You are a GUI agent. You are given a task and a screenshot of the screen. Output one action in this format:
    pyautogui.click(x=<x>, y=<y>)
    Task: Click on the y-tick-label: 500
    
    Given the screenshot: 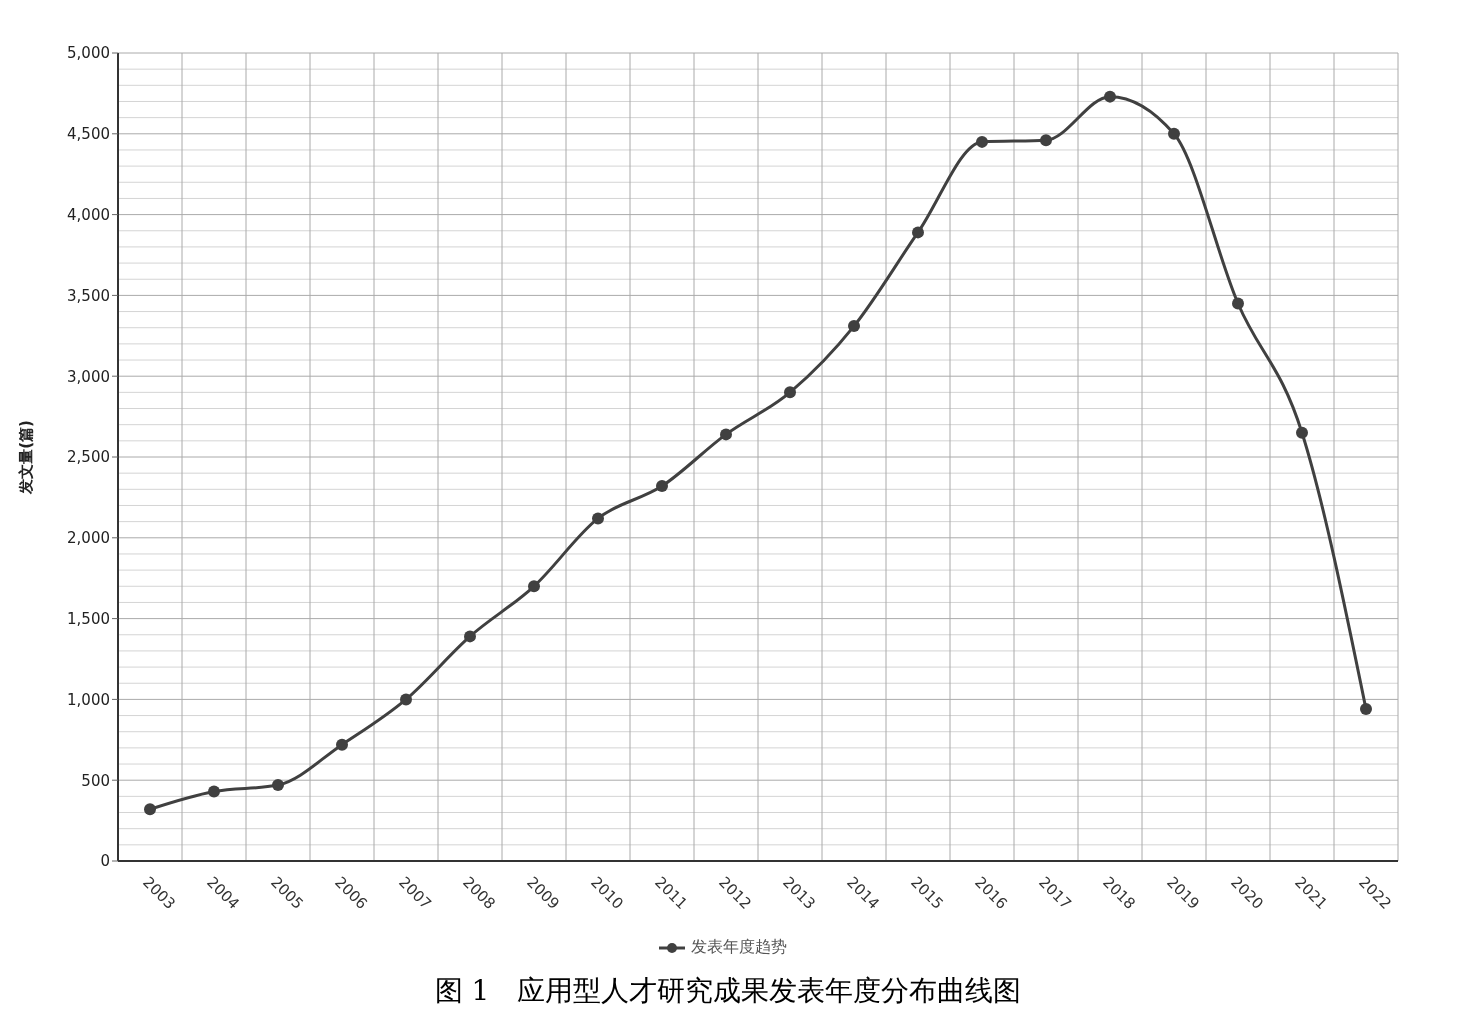 What is the action you would take?
    pyautogui.click(x=95, y=780)
    